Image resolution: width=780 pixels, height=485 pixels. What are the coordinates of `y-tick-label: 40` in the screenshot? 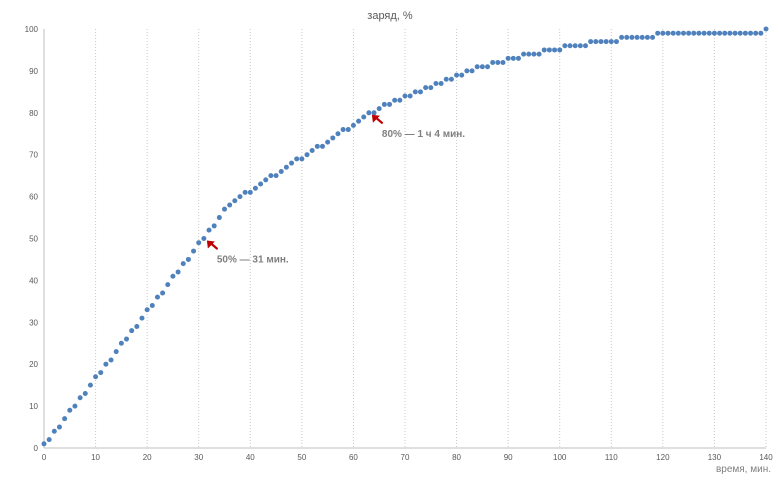 It's located at (33, 280).